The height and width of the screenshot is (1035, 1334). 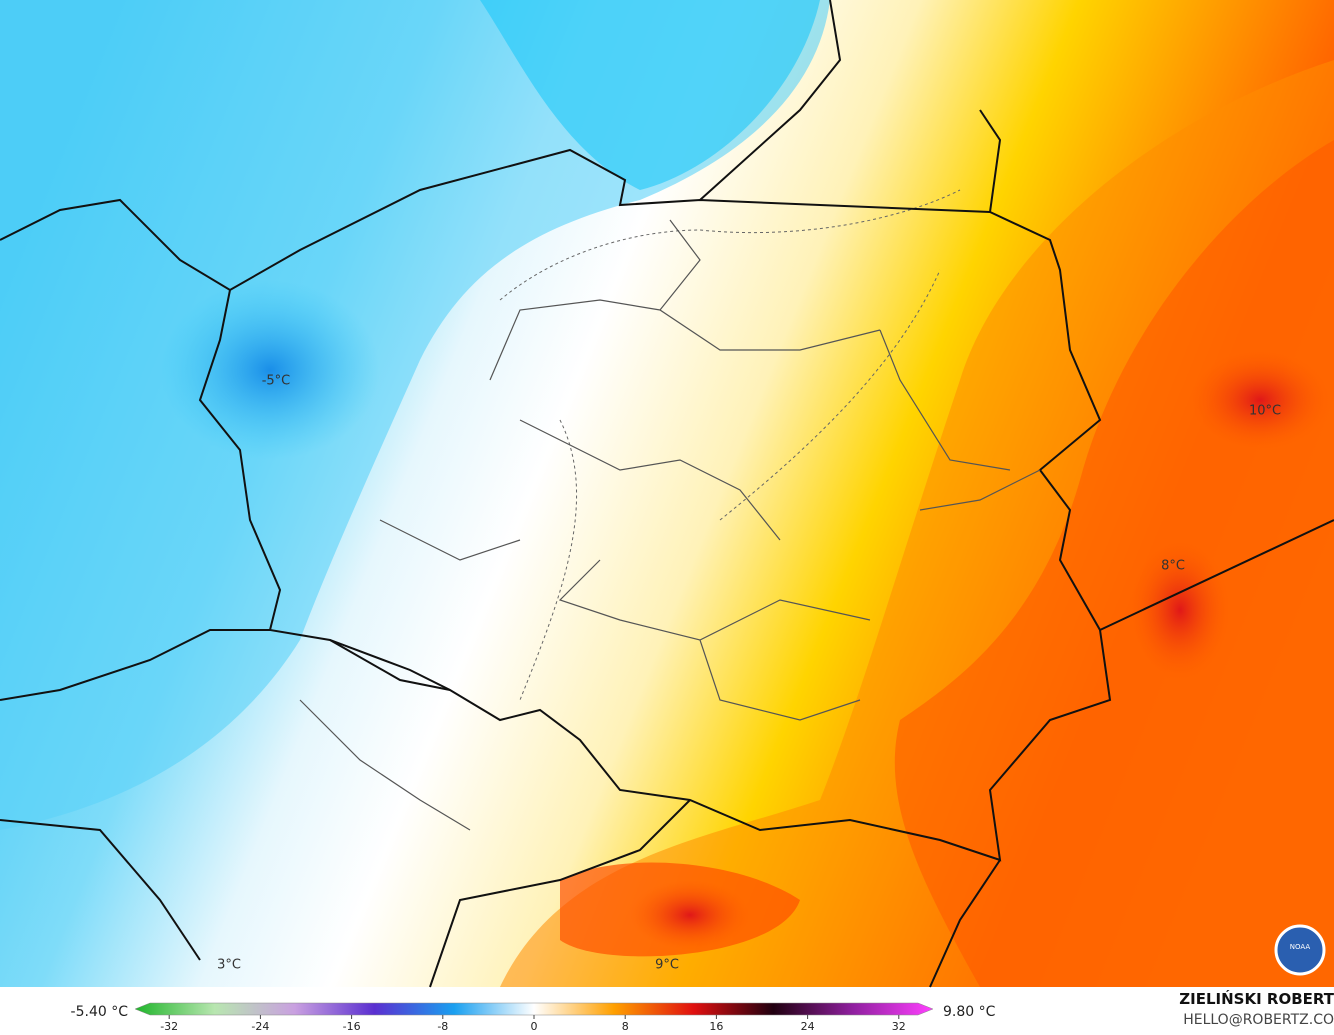 What do you see at coordinates (1258, 1020) in the screenshot?
I see `email: HELLO@ROBERTZ.CO` at bounding box center [1258, 1020].